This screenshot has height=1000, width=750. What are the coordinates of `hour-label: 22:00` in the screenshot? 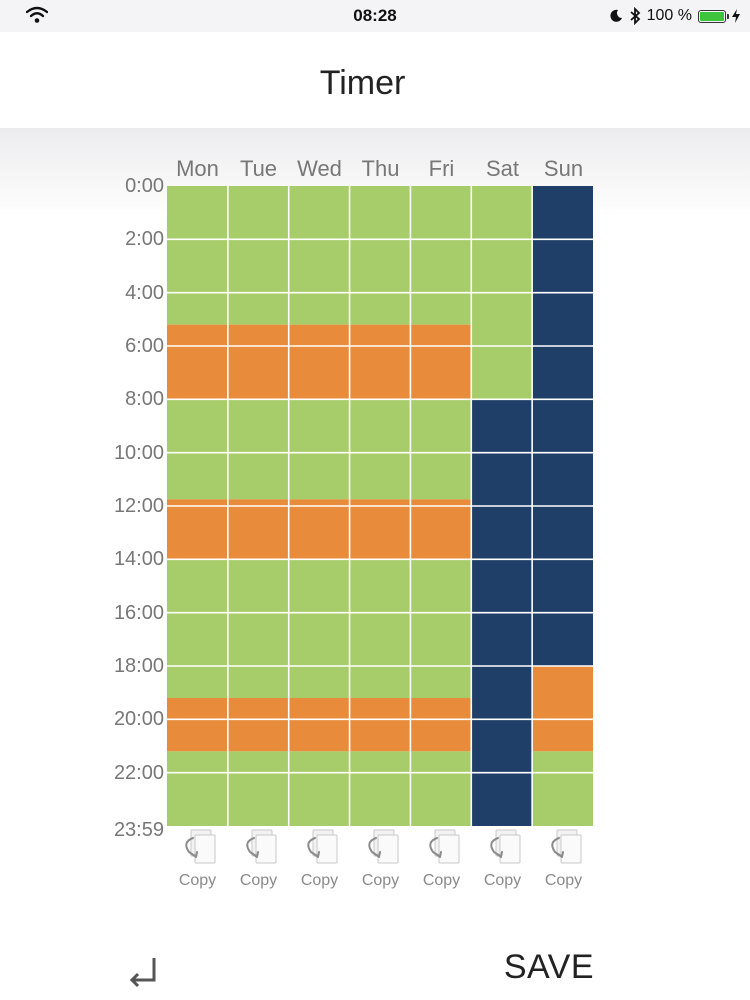 It's located at (138, 773).